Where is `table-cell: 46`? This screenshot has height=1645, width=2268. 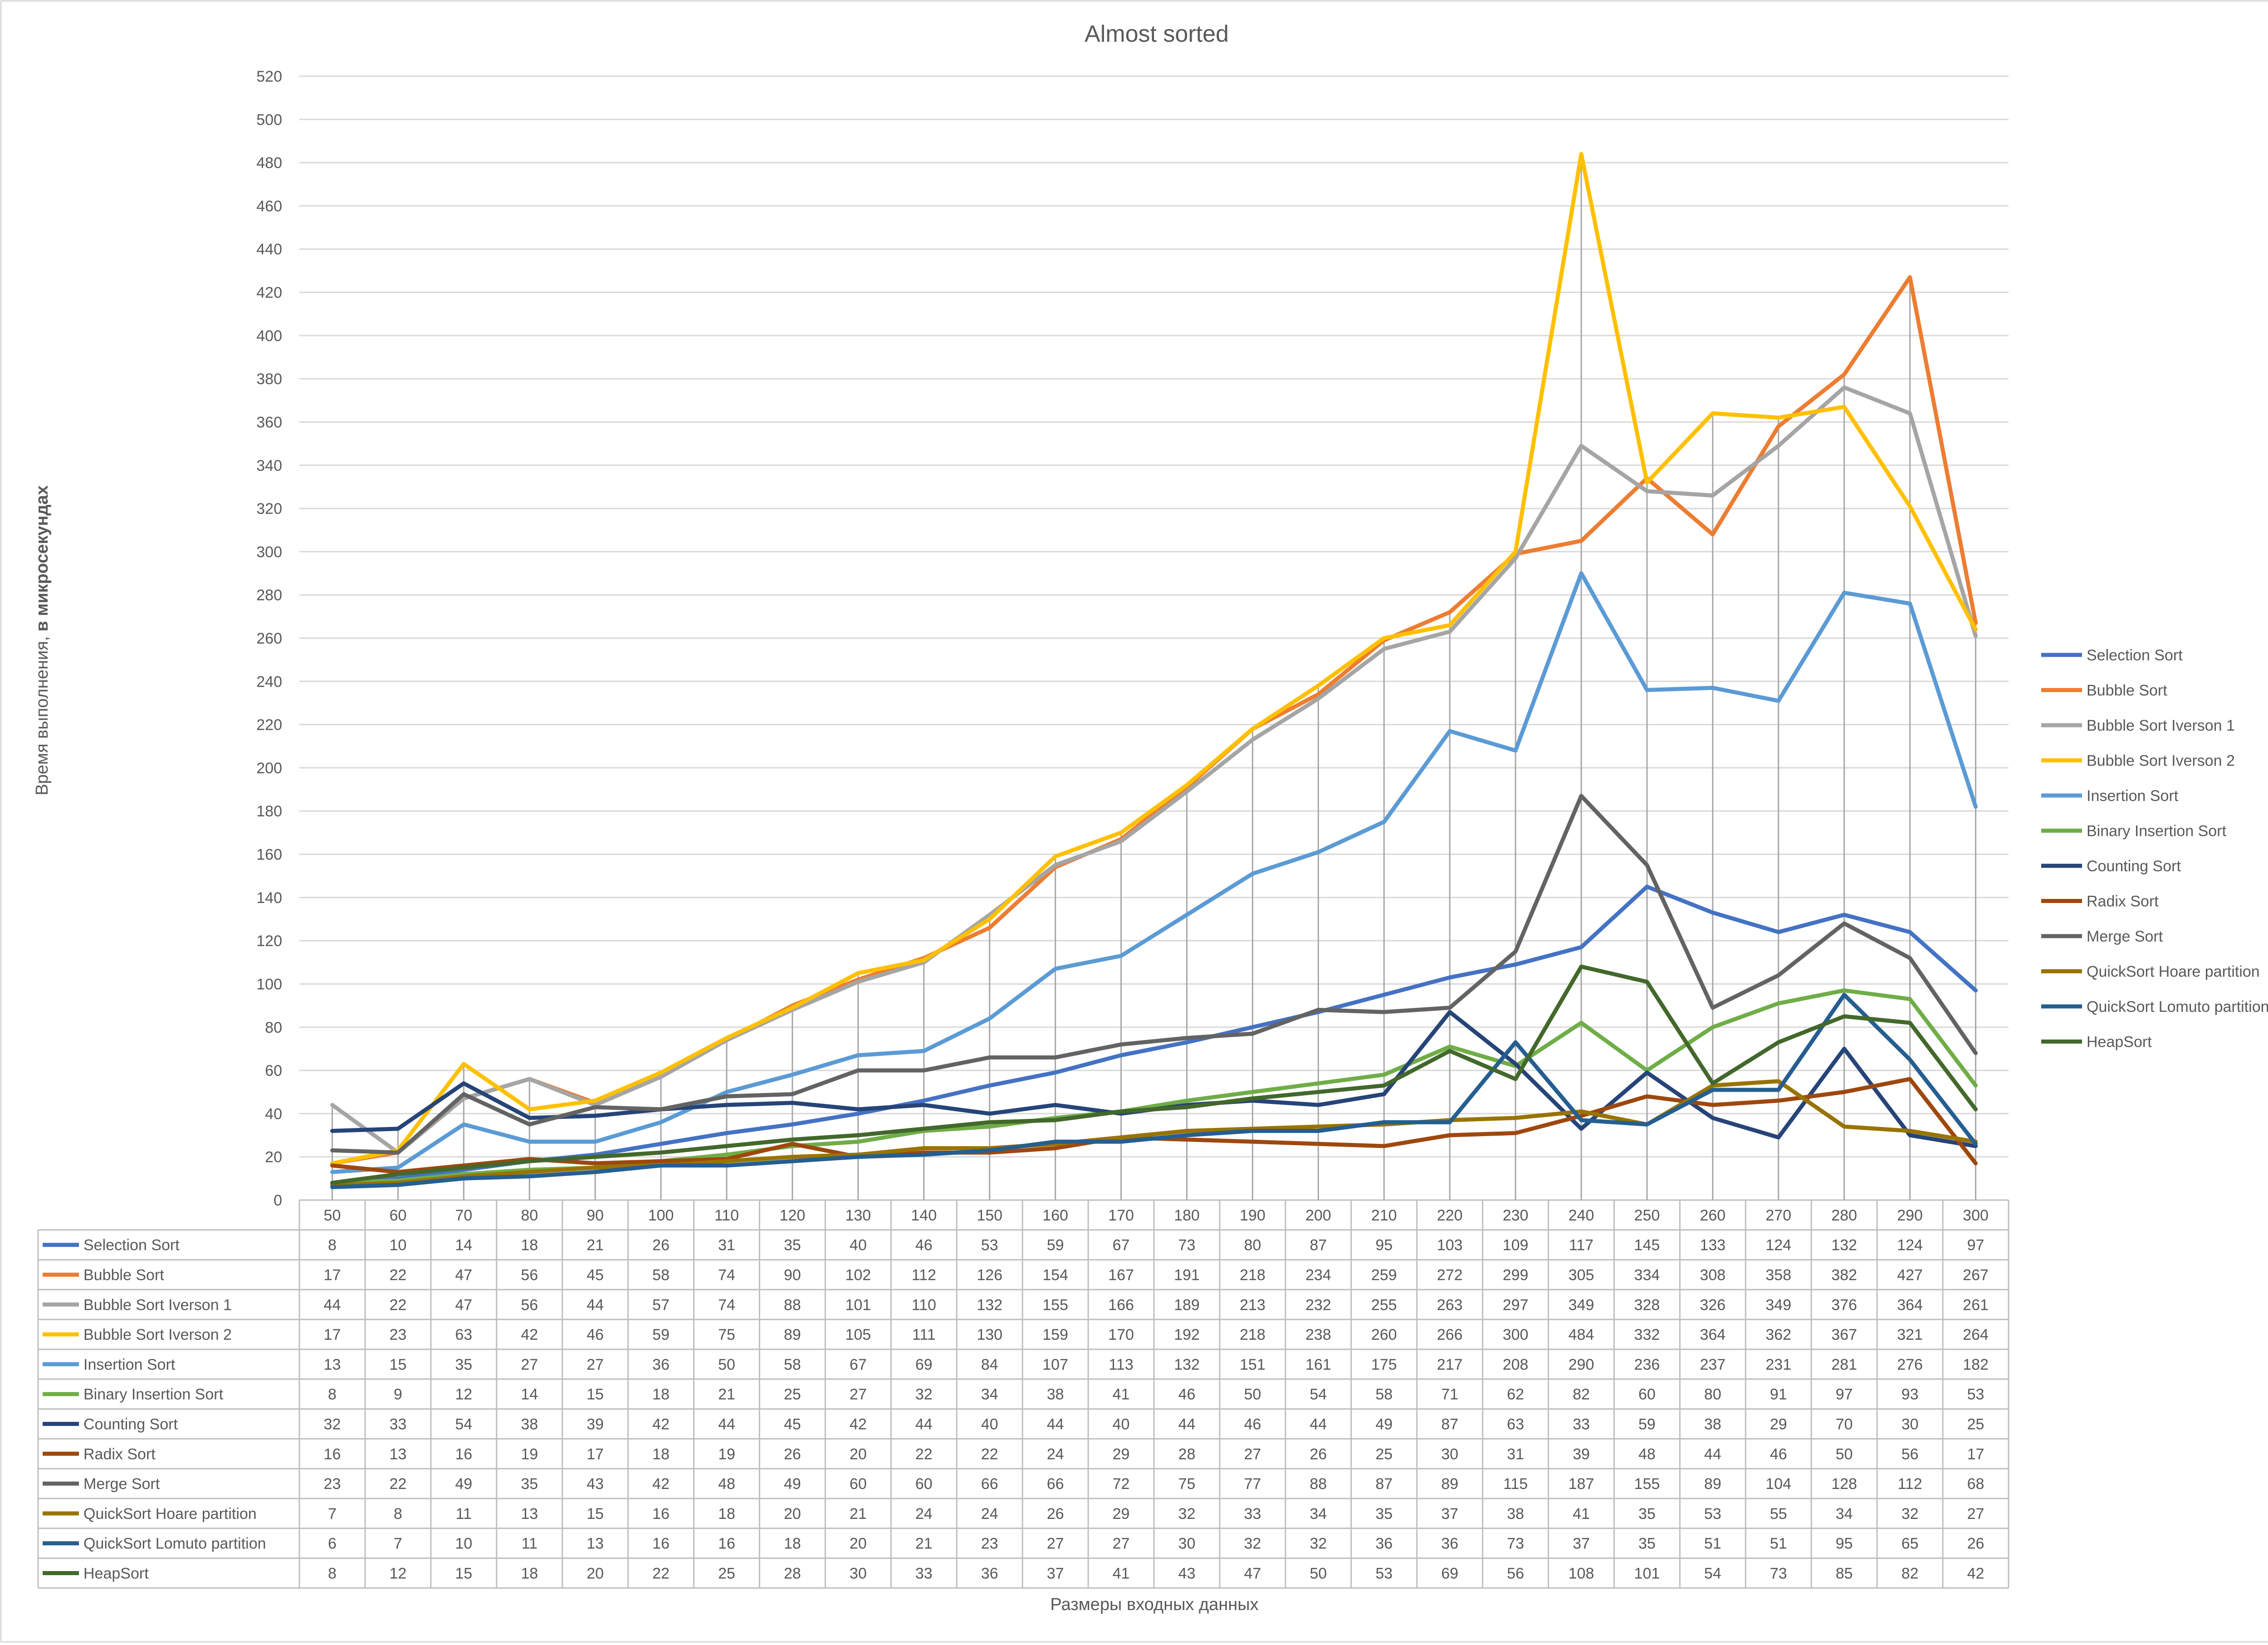
table-cell: 46 is located at coordinates (1779, 1454).